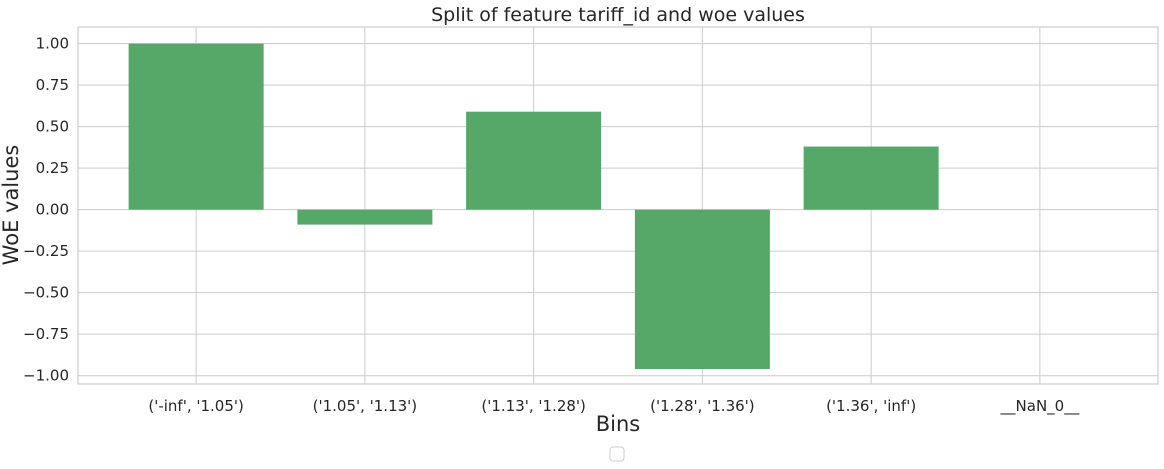 The image size is (1164, 469). Describe the element at coordinates (702, 406) in the screenshot. I see `x-tick-label: ('1.28', '1.36')` at that location.